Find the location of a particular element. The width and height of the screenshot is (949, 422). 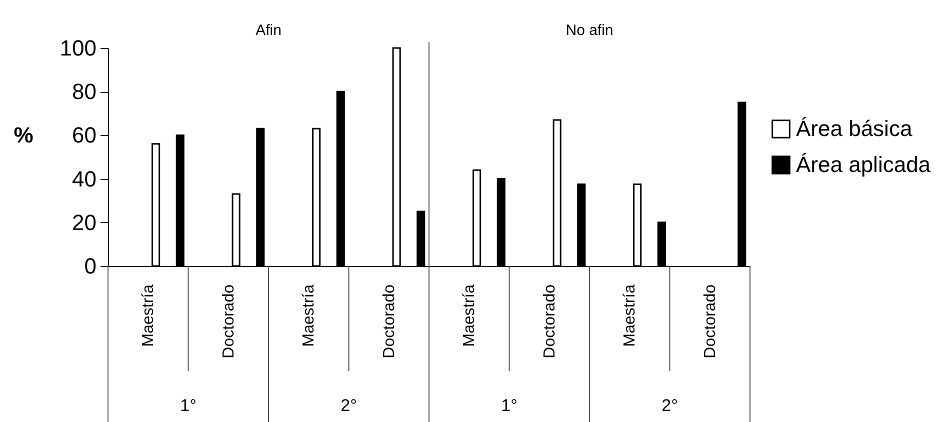

text: No afin is located at coordinates (590, 30).